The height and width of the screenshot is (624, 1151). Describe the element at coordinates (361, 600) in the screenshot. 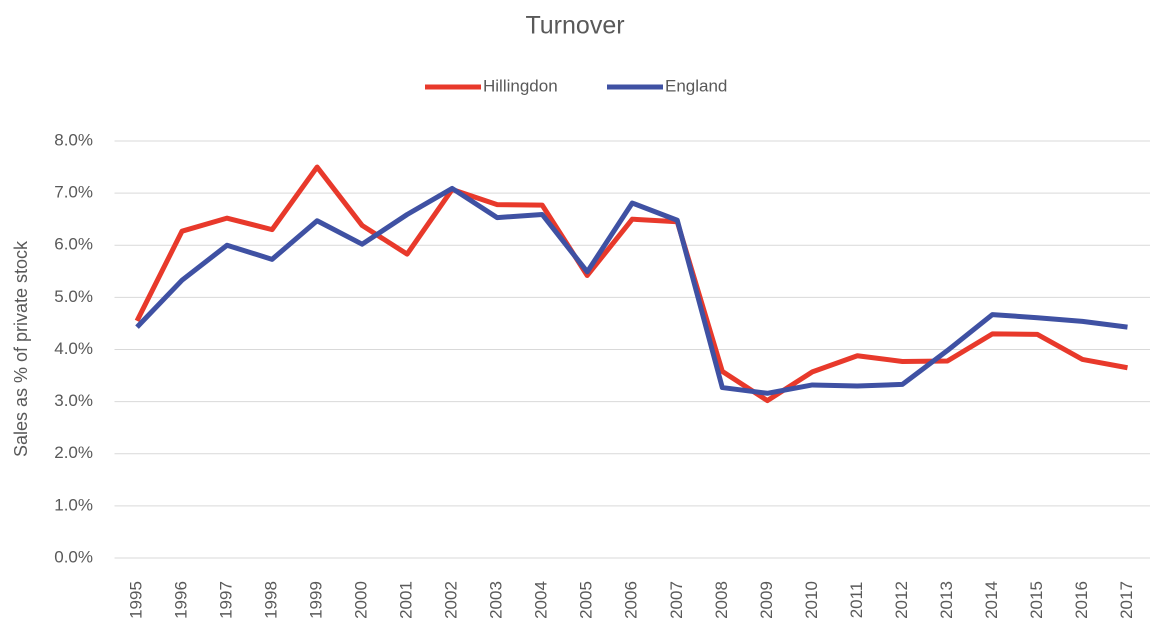

I see `x-tick-label: 2000` at that location.